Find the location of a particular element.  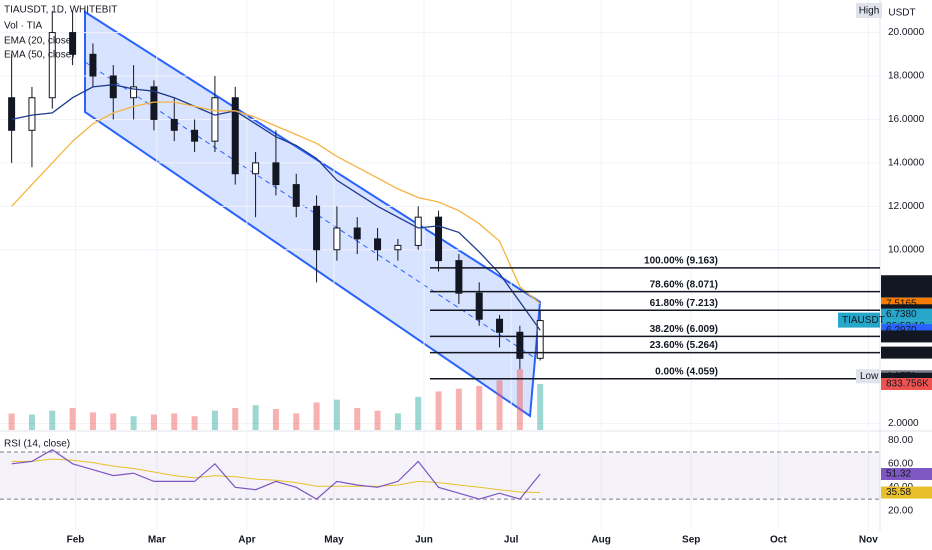

y-tick-label: 20.0000 is located at coordinates (906, 32).